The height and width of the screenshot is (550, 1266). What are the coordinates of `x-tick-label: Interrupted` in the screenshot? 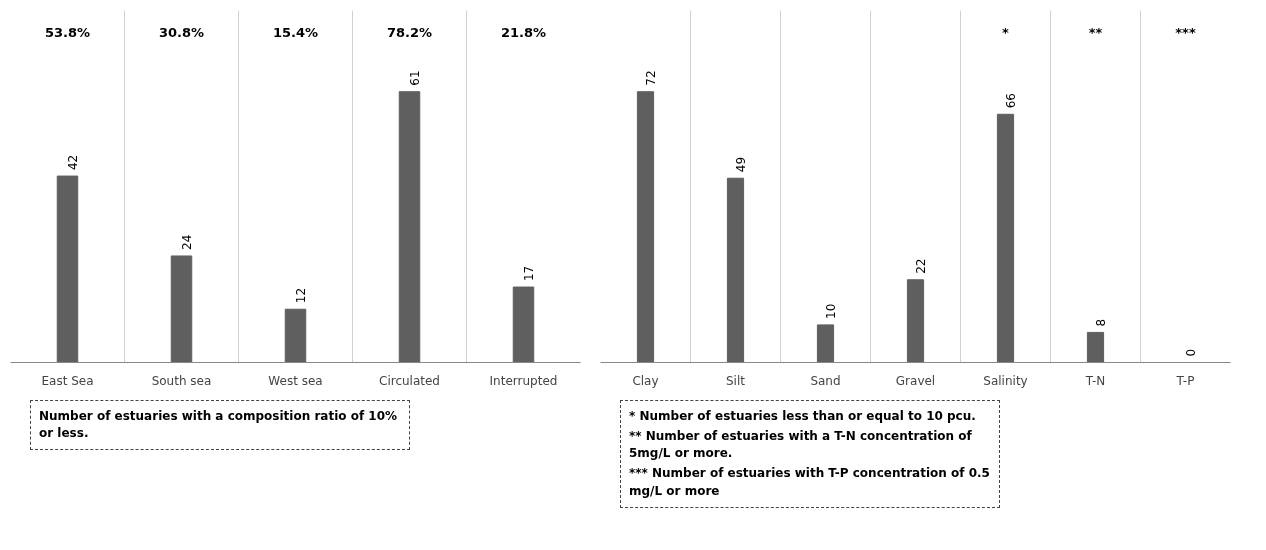 It's located at (523, 380).